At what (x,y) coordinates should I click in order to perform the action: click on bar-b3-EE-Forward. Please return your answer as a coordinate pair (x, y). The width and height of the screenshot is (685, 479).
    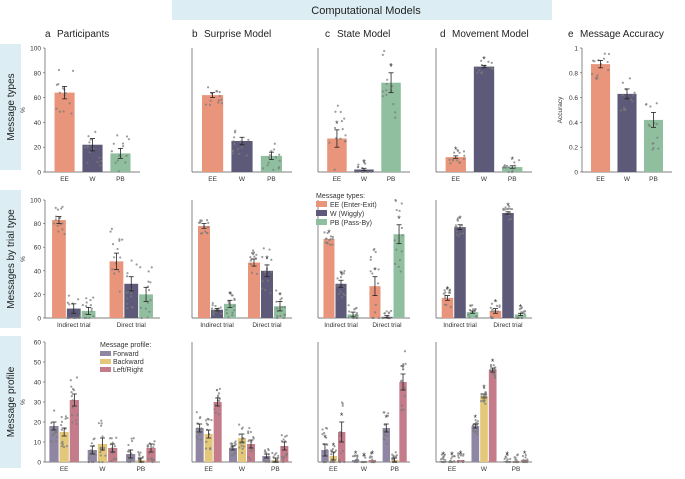
    Looking at the image, I should click on (199, 445).